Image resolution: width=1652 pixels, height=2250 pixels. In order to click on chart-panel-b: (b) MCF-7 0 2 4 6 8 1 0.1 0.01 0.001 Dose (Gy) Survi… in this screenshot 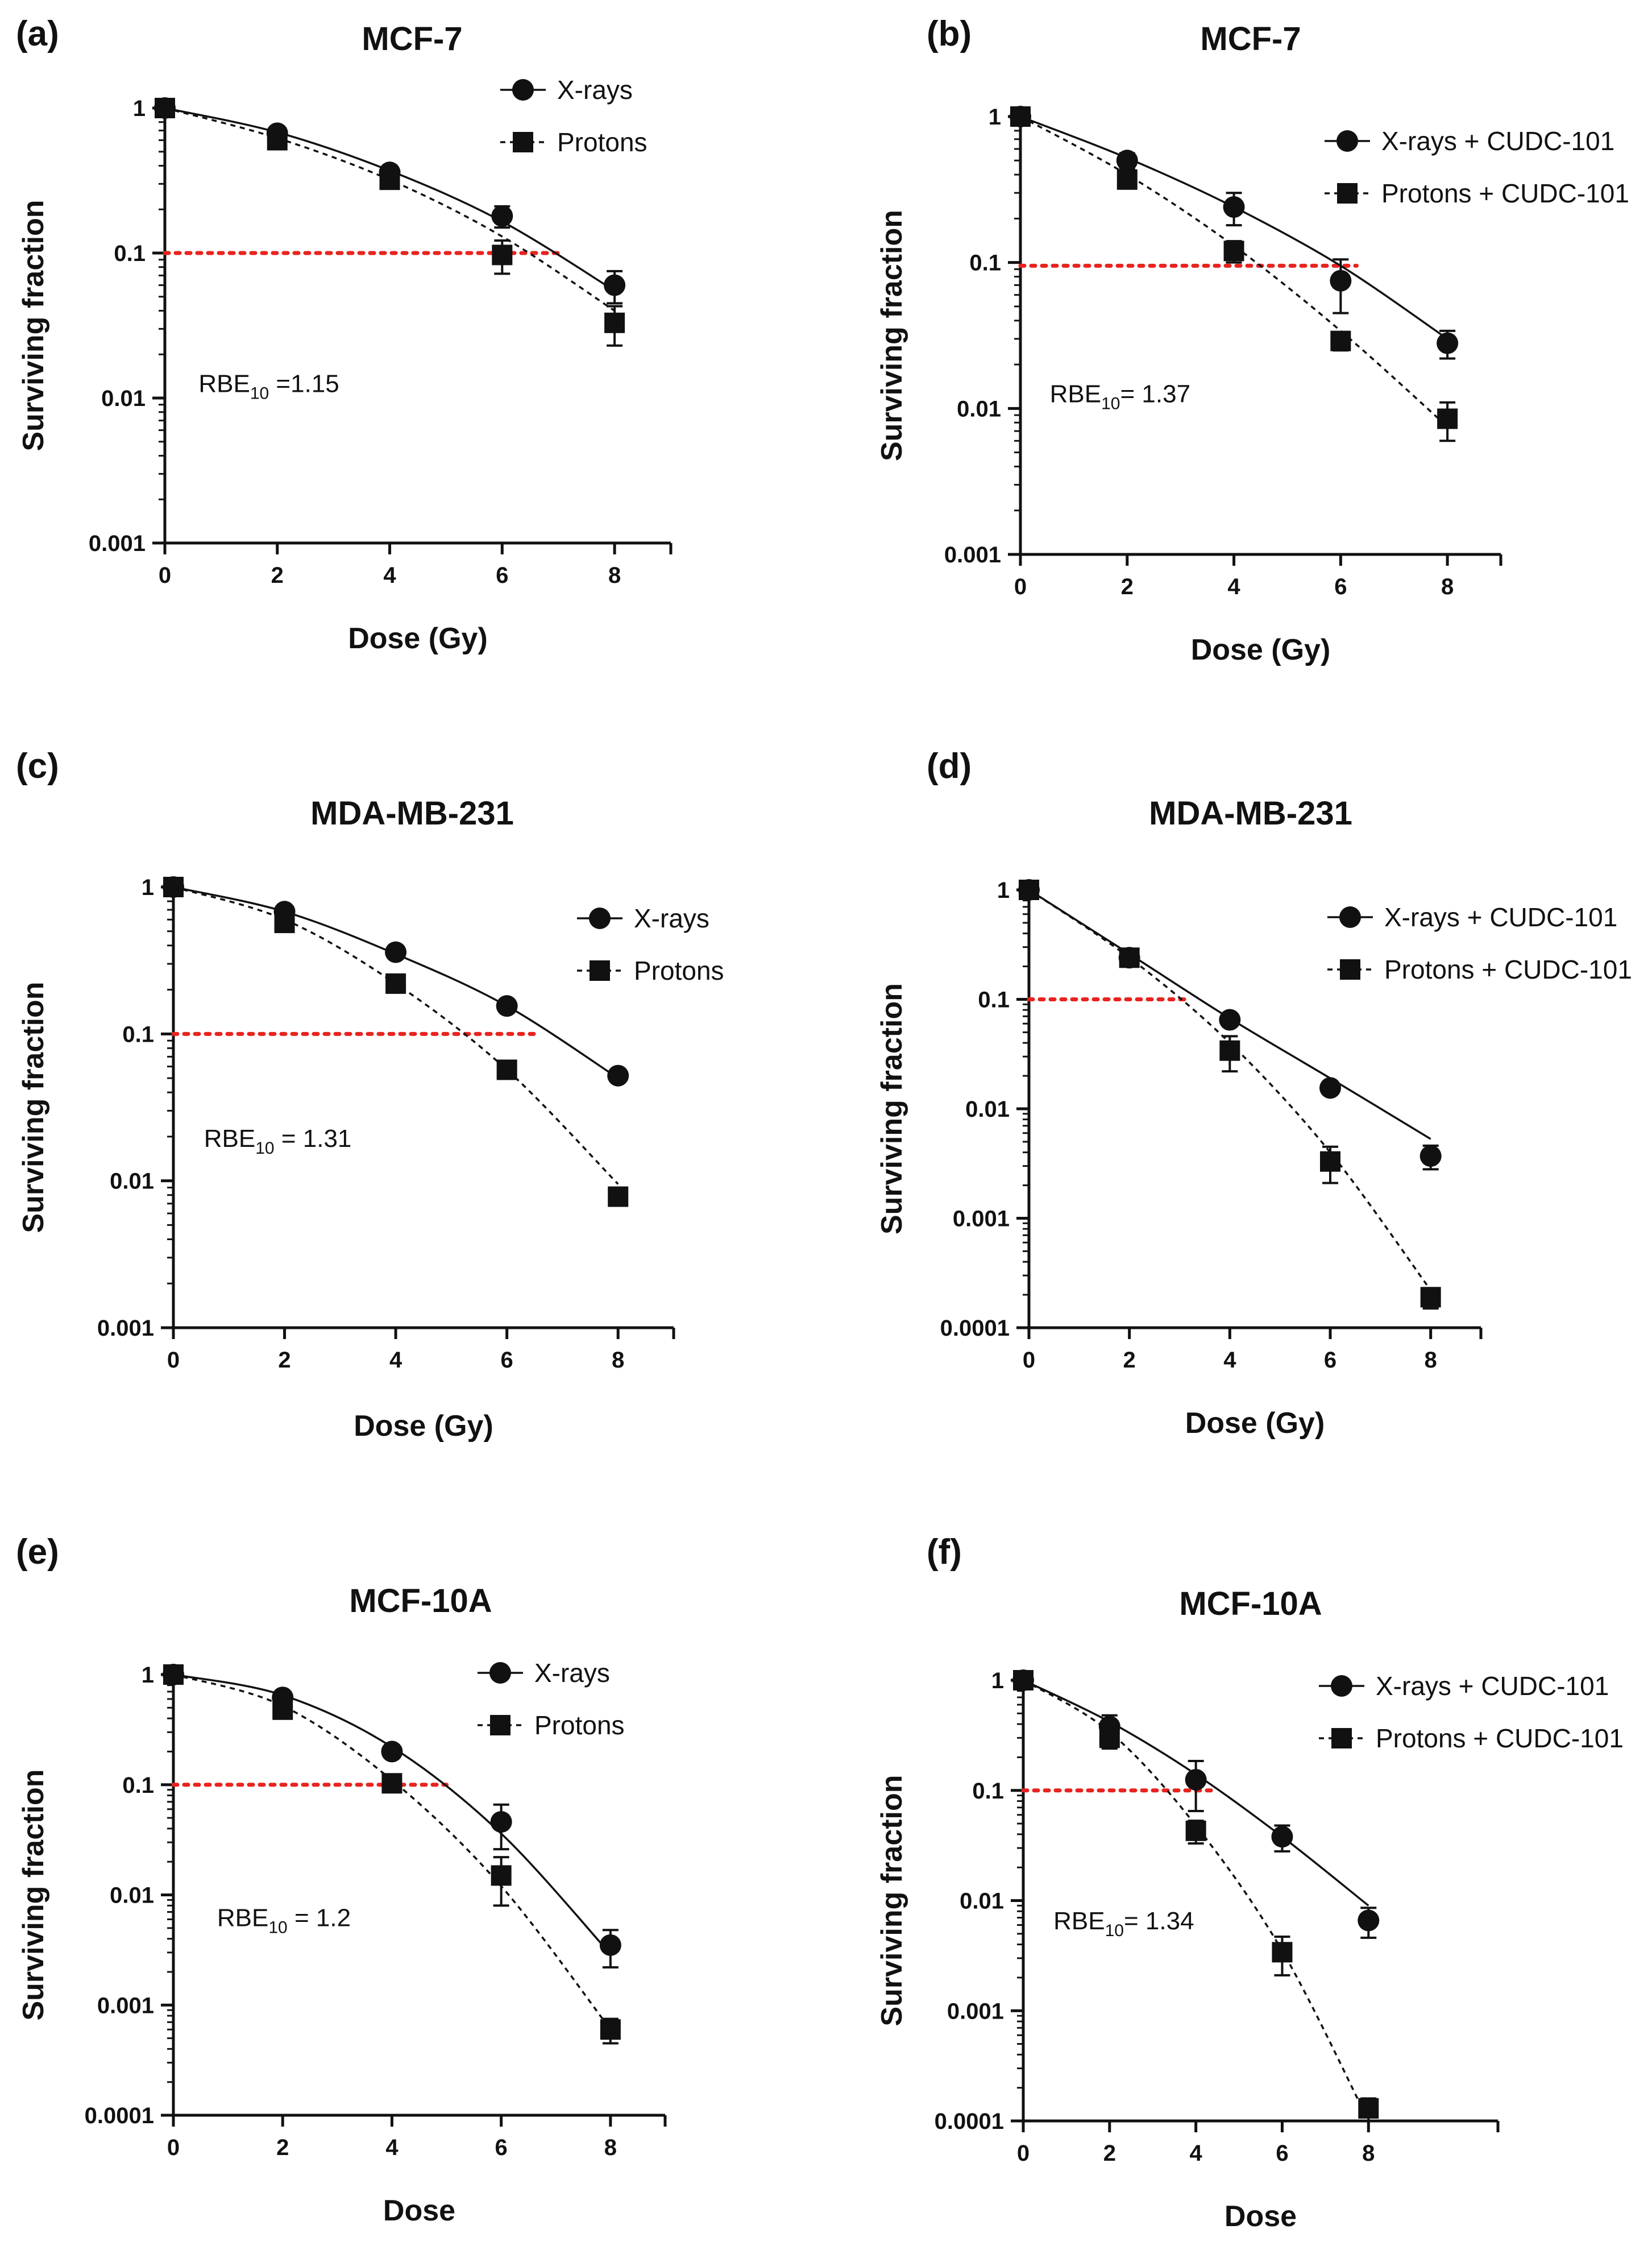, I will do `click(1252, 340)`.